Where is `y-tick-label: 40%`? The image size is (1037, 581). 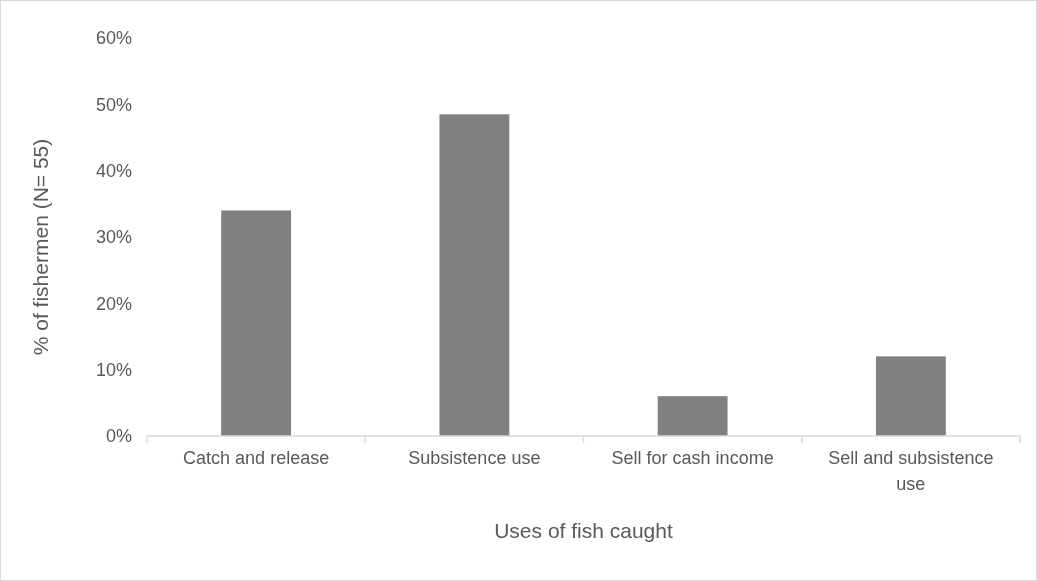
y-tick-label: 40% is located at coordinates (113, 170).